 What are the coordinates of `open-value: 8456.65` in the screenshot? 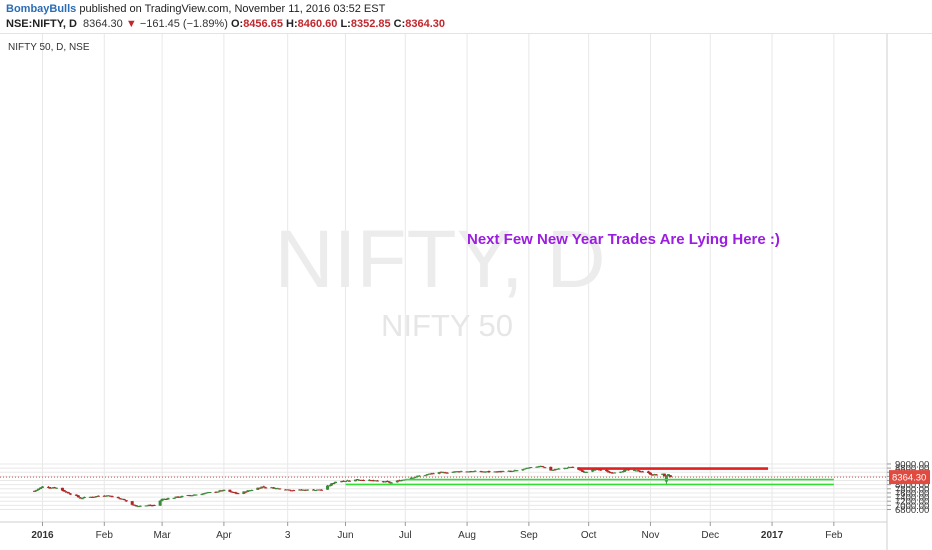 It's located at (263, 24).